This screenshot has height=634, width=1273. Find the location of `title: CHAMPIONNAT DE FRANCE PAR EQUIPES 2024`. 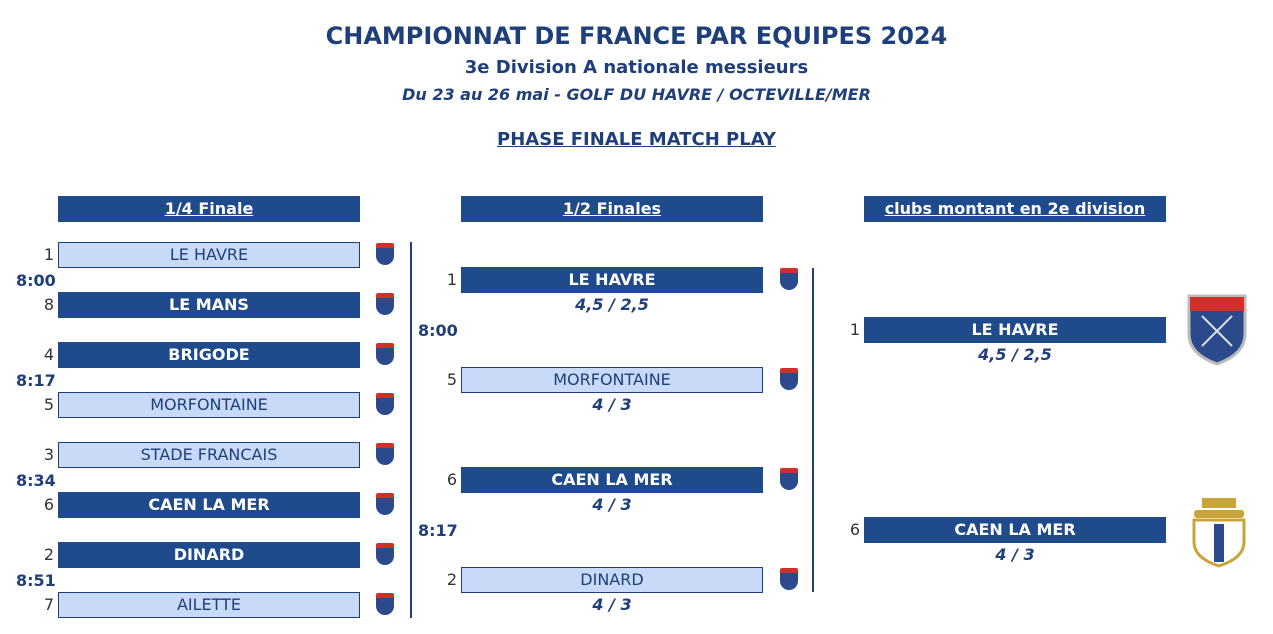

title: CHAMPIONNAT DE FRANCE PAR EQUIPES 2024 is located at coordinates (636, 36).